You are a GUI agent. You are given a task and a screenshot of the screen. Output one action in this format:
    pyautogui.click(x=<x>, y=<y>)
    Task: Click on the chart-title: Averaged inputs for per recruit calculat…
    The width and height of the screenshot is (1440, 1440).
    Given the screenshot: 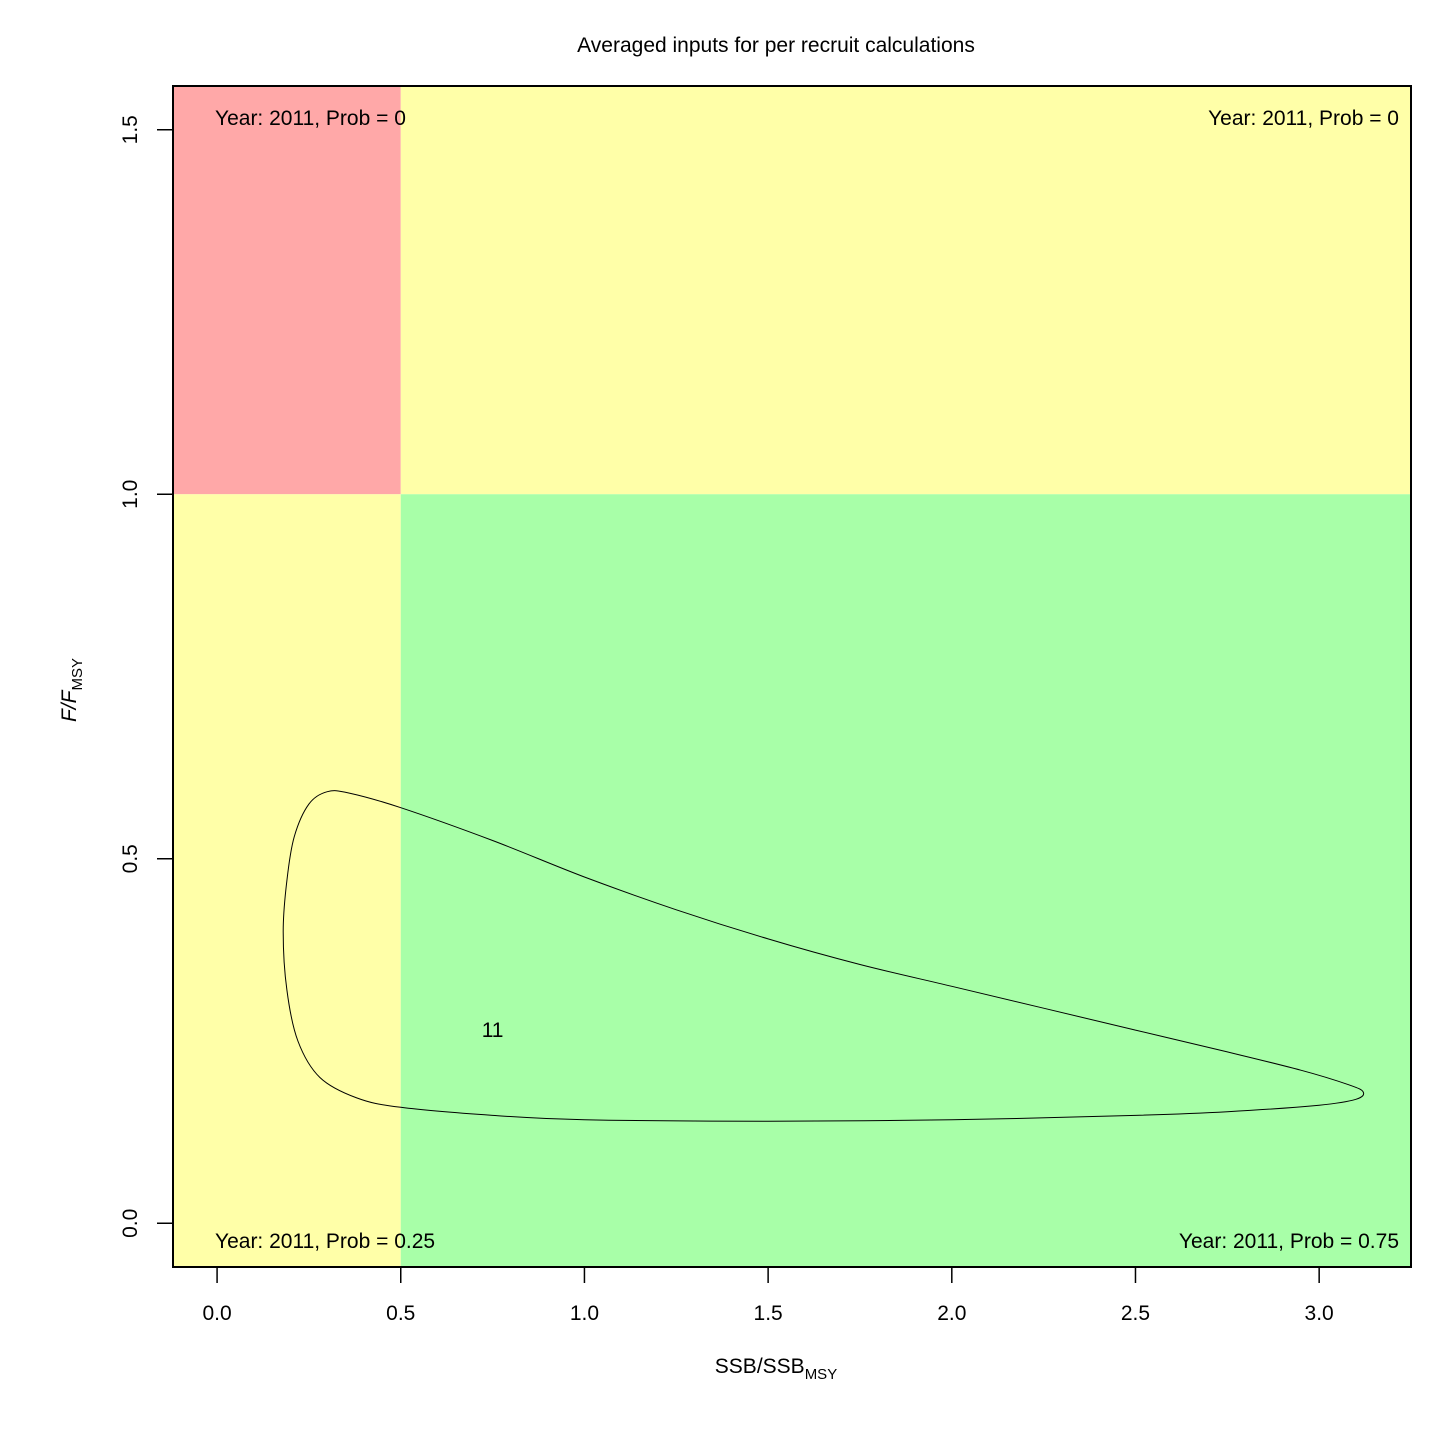 What is the action you would take?
    pyautogui.click(x=776, y=45)
    